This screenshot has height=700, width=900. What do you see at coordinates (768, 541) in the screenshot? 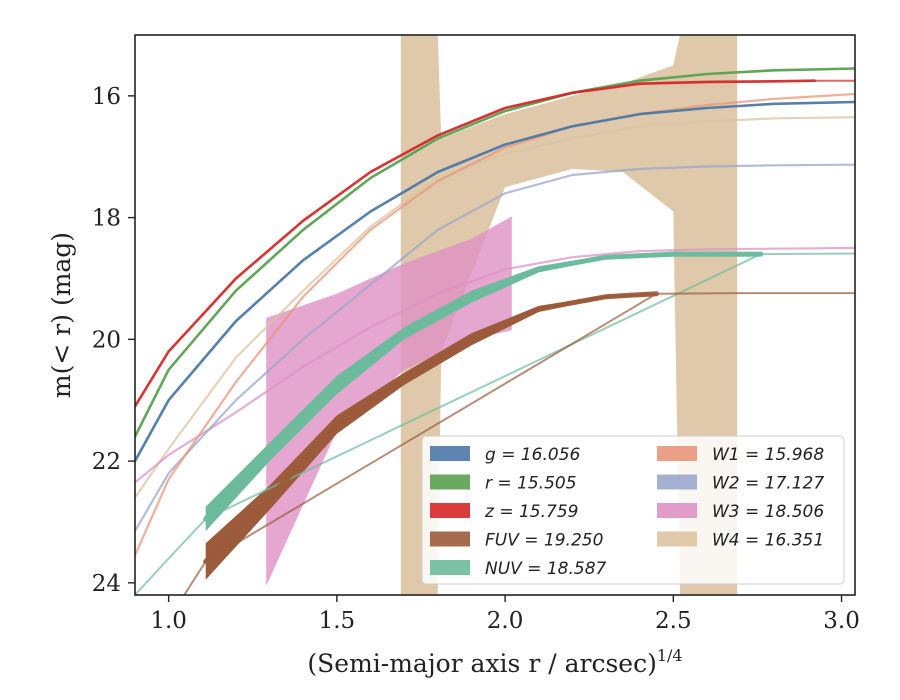
I see `legend-label: W4 = 16.351` at bounding box center [768, 541].